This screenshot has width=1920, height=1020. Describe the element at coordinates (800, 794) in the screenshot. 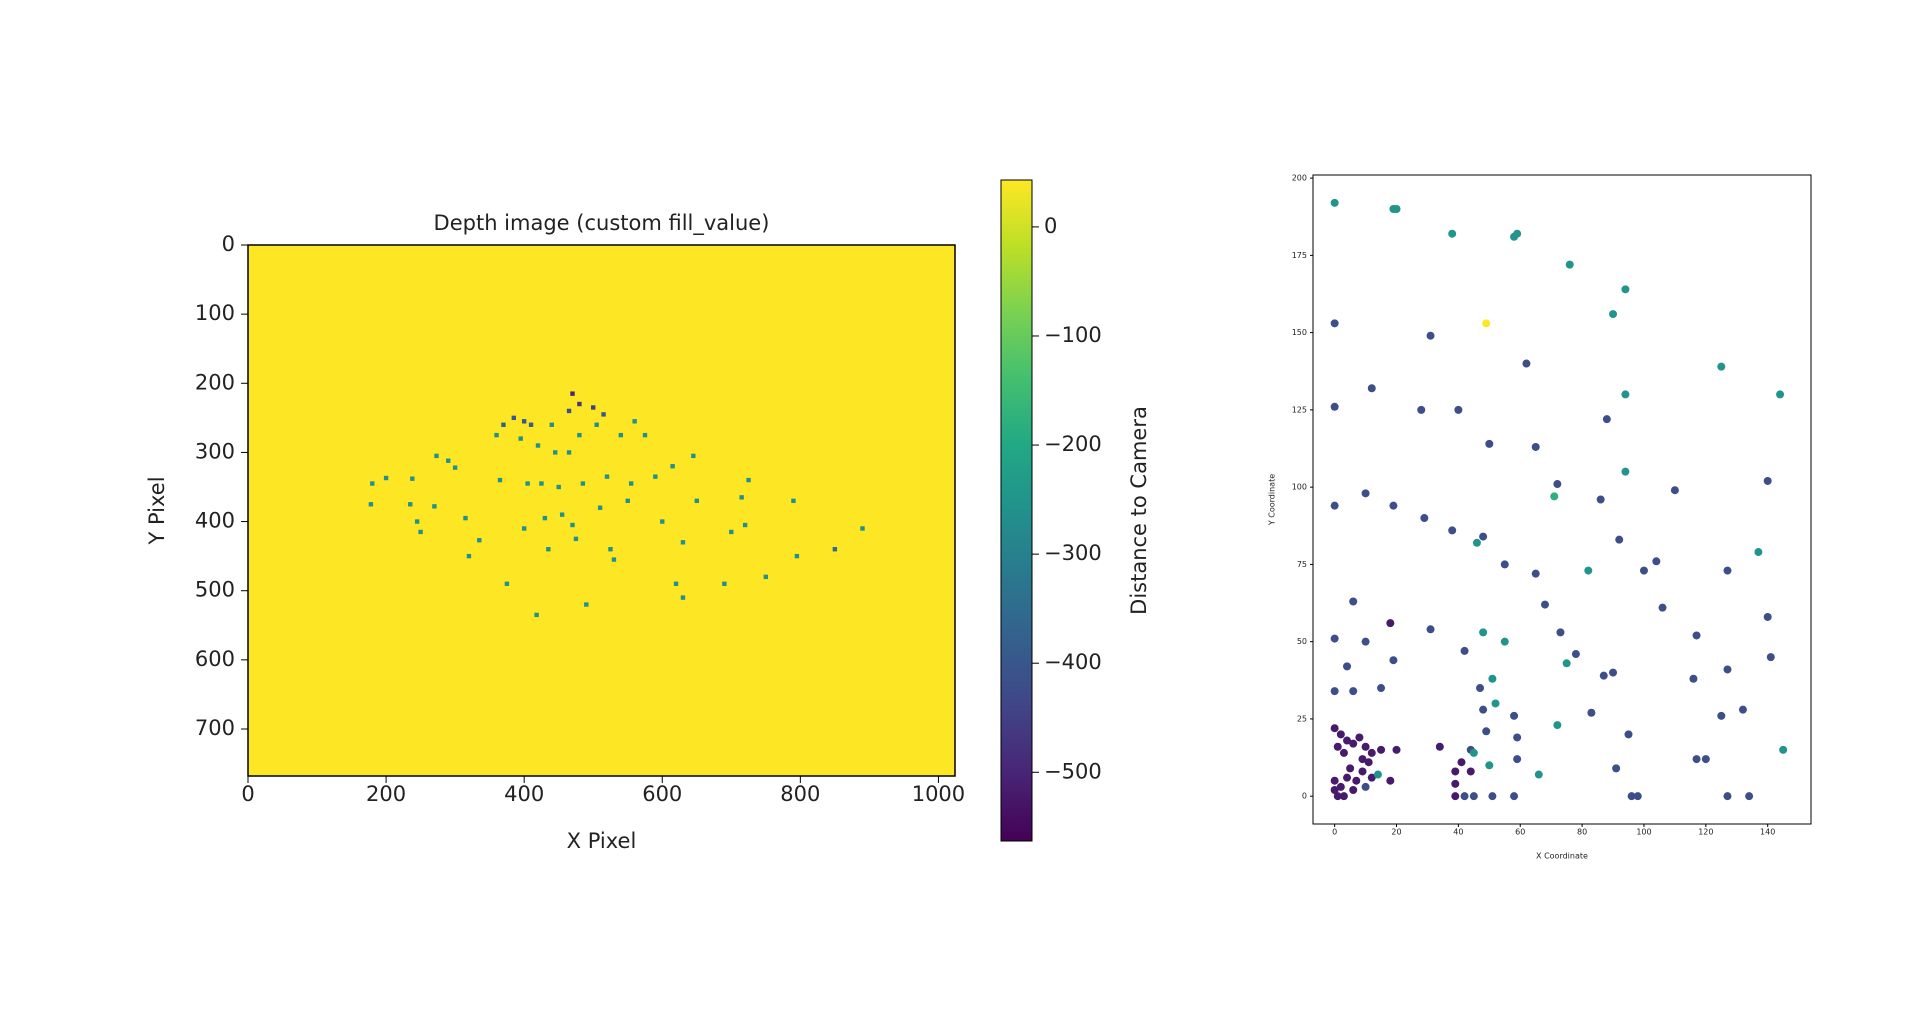

I see `x-tick-label: 800` at that location.